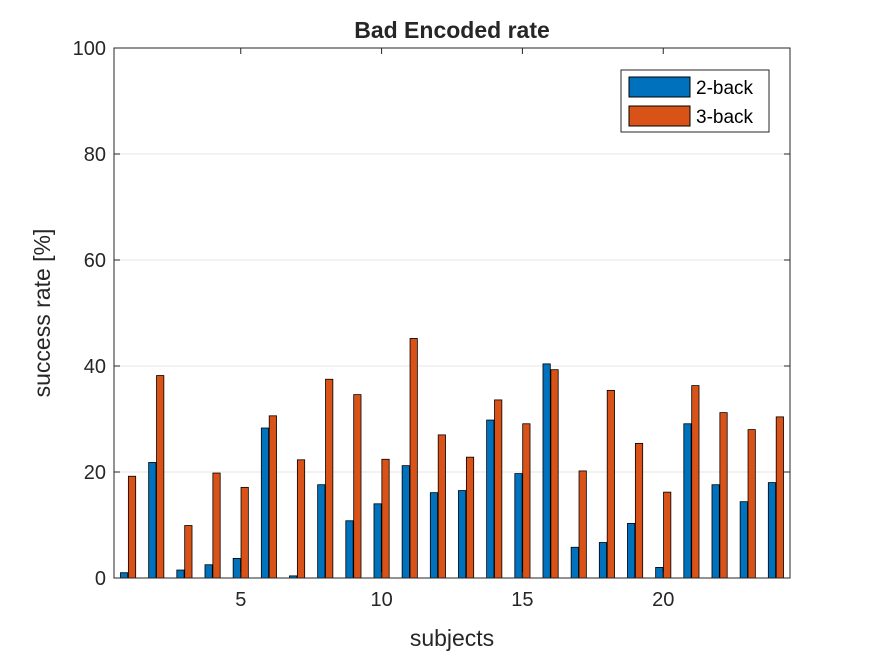  Describe the element at coordinates (695, 101) in the screenshot. I see `legend: 2-back 3-back` at that location.